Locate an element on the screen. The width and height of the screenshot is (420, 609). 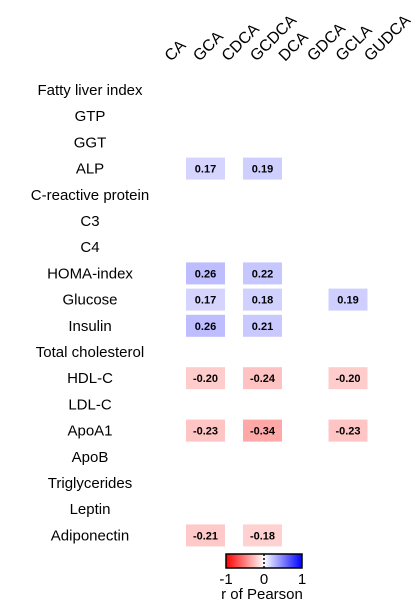
row-label-ldl-c: LDL-C is located at coordinates (90, 404).